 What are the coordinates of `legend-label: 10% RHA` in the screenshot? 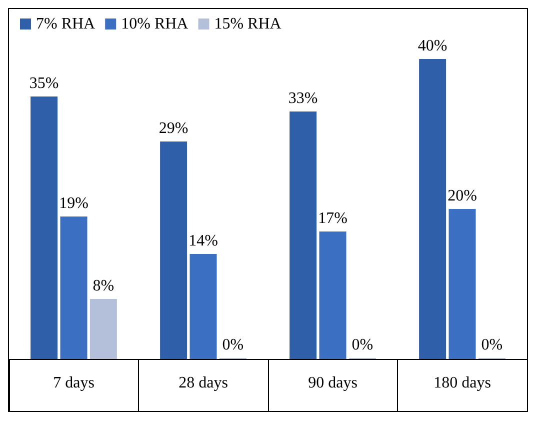 It's located at (155, 24).